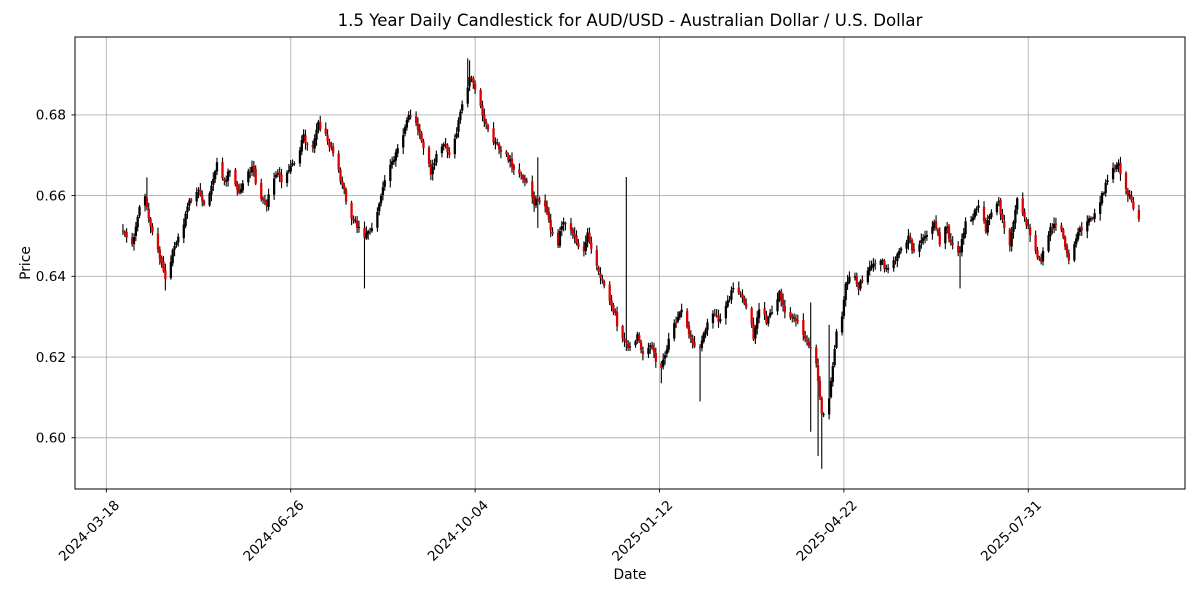  I want to click on x-tick-label: 2024-03-18, so click(89, 531).